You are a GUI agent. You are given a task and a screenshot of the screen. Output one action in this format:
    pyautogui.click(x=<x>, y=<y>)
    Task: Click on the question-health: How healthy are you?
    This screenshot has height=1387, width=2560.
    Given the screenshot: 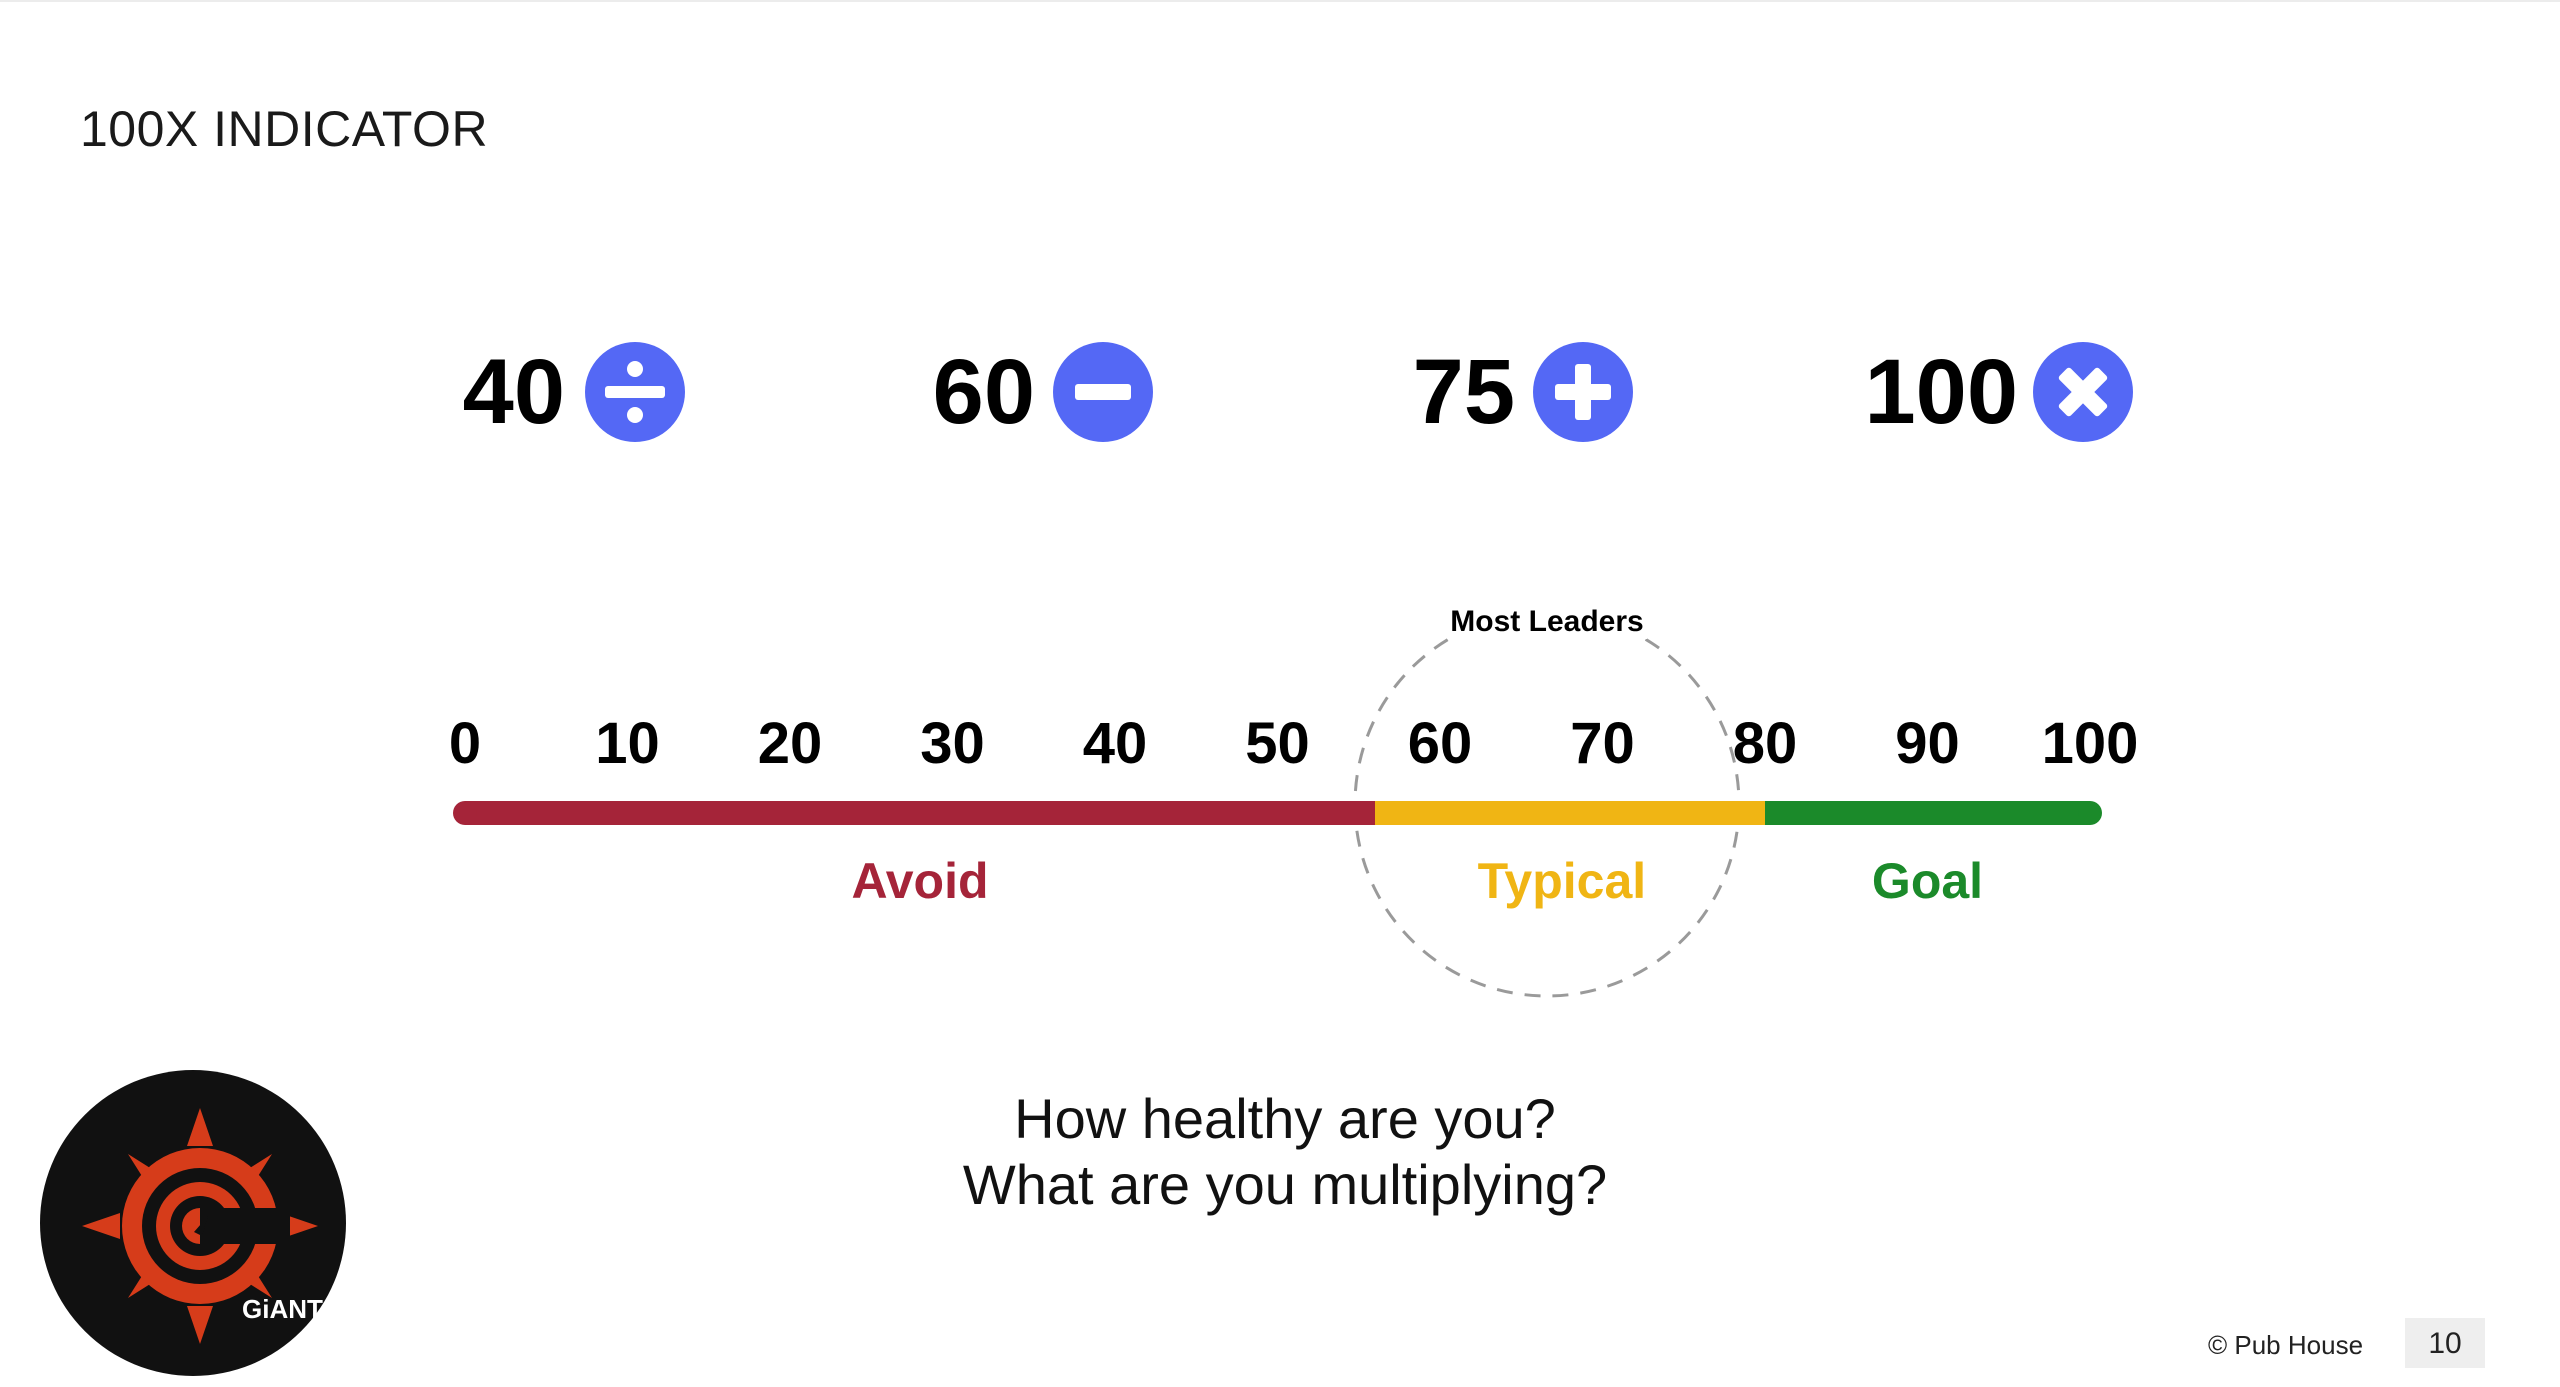 What is the action you would take?
    pyautogui.click(x=1285, y=1118)
    